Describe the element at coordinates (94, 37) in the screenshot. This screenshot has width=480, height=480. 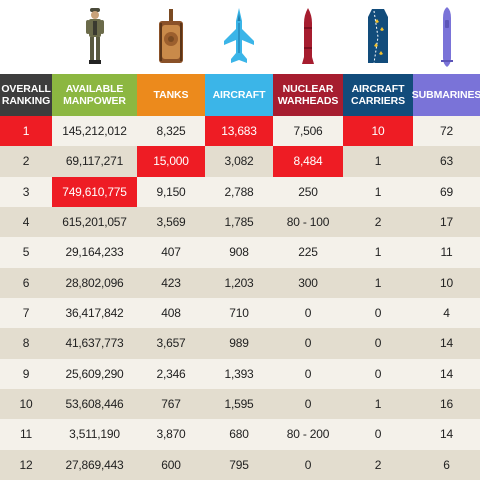
I see `soldier-icon` at that location.